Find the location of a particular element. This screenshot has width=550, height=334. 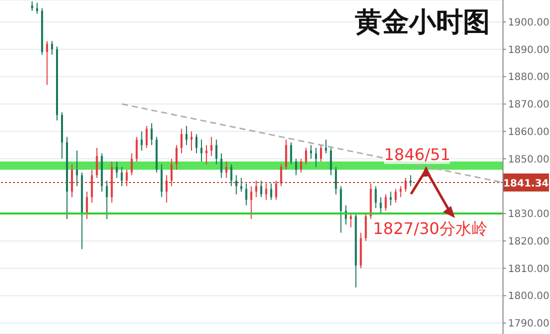

ref-line-label: 1841.34 is located at coordinates (526, 184).